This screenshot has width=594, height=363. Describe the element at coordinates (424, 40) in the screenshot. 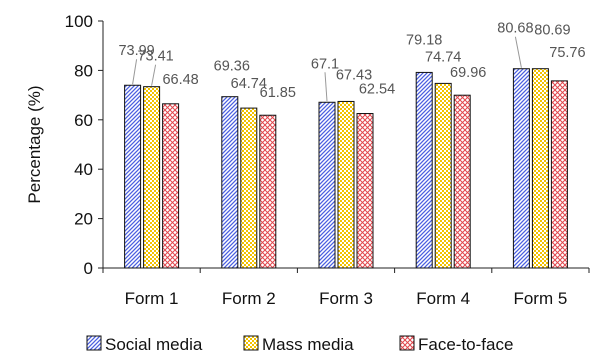

I see `data-label: 79.18` at that location.